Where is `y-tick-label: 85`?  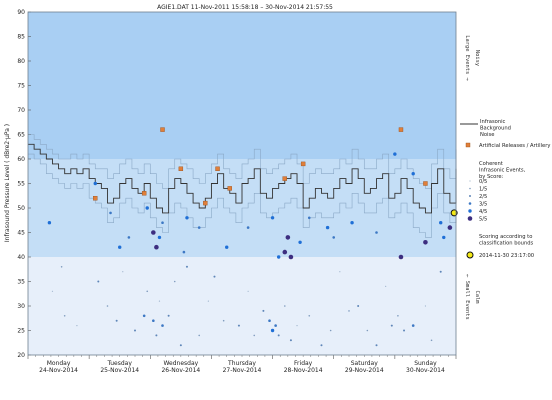 y-tick-label: 85 is located at coordinates (21, 37).